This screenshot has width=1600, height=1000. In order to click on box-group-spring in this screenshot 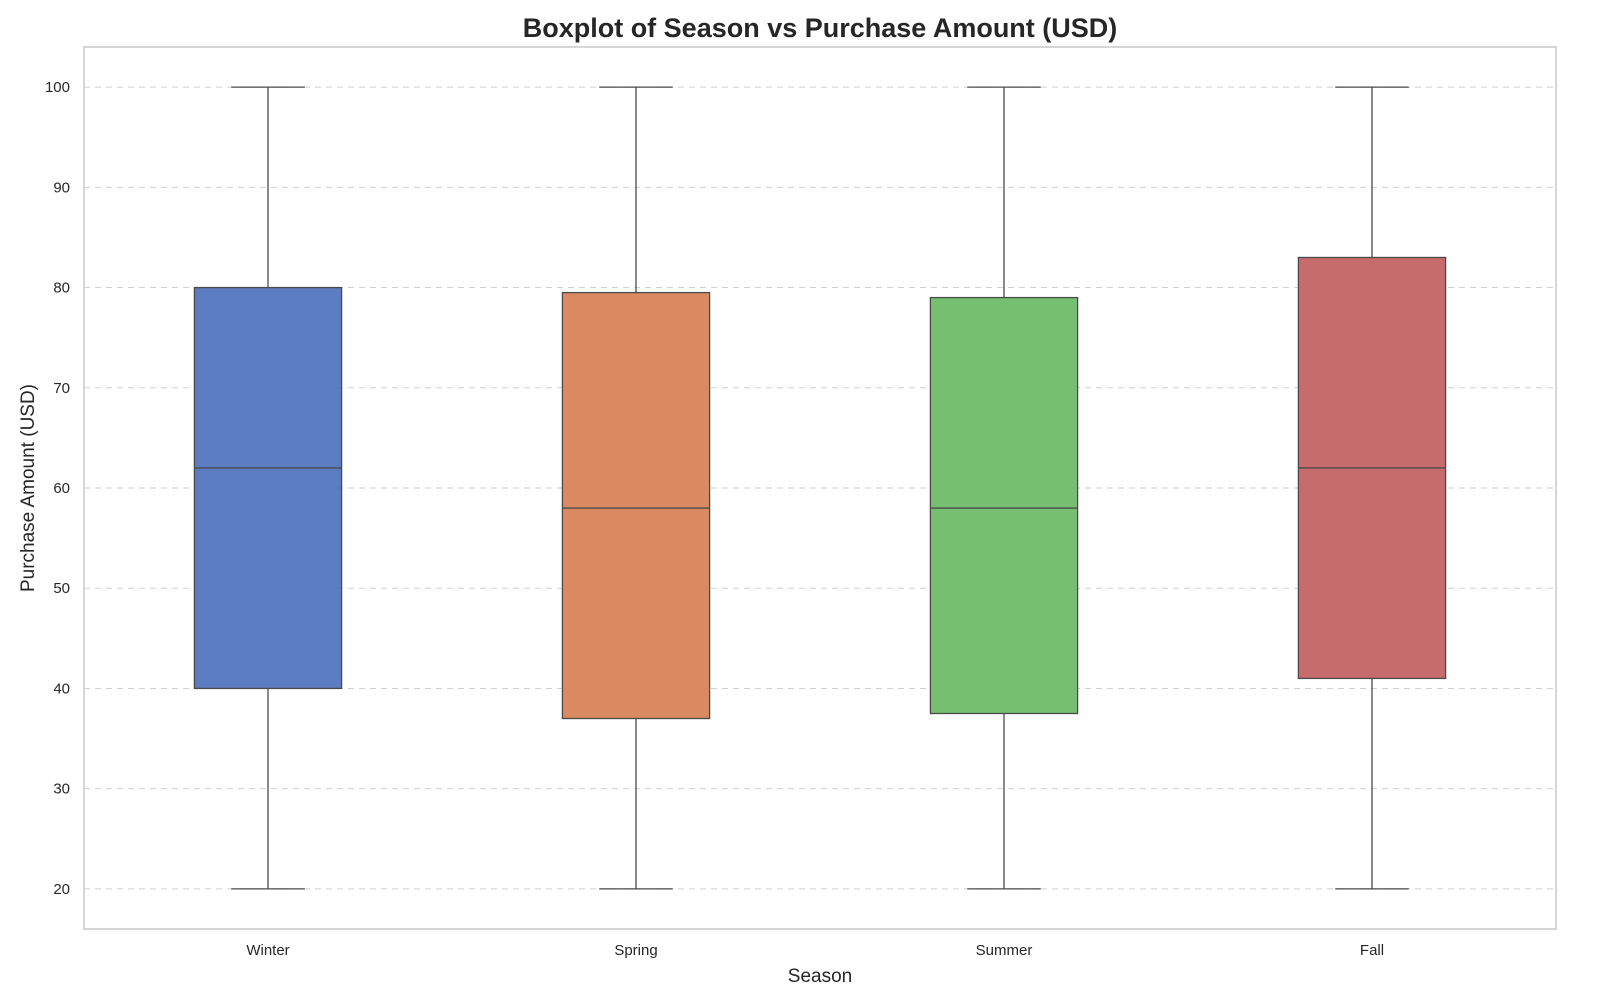, I will do `click(636, 488)`.